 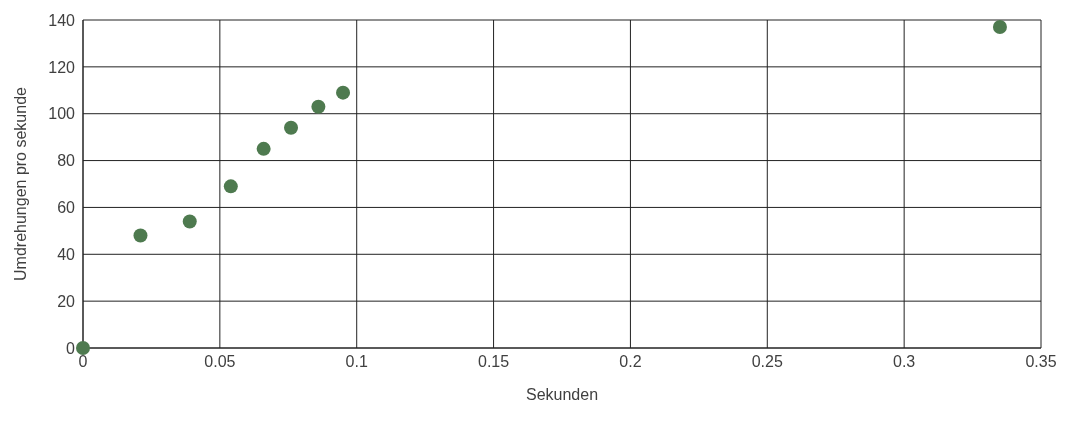 What do you see at coordinates (220, 362) in the screenshot?
I see `x-tick-label: 0.05` at bounding box center [220, 362].